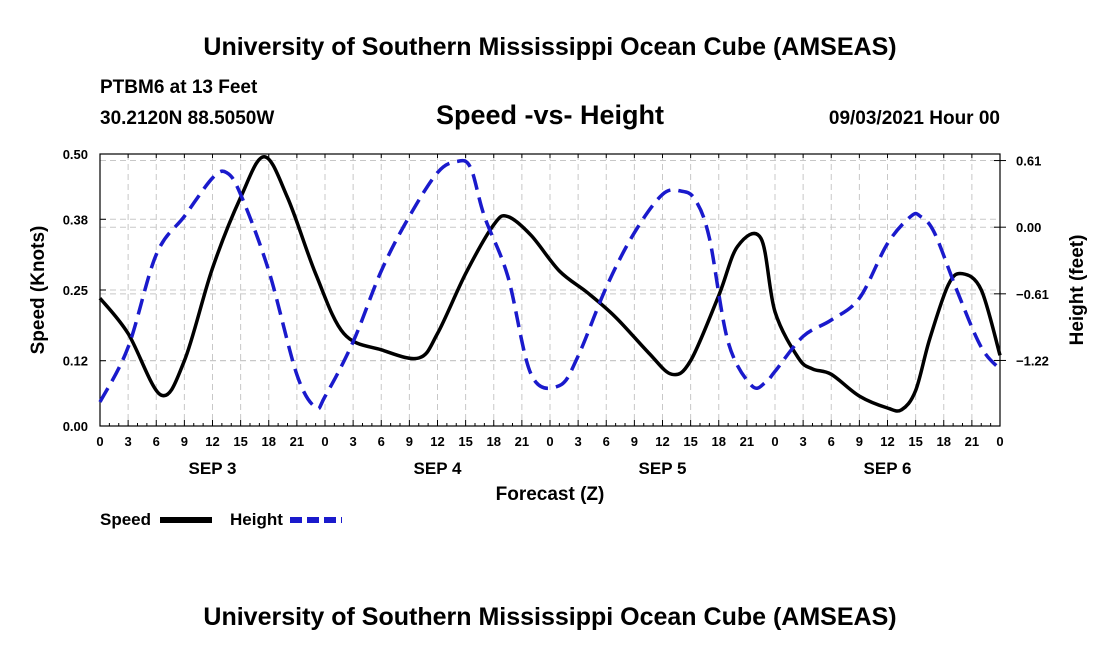  I want to click on chart-title: Speed -vs- Height, so click(550, 115).